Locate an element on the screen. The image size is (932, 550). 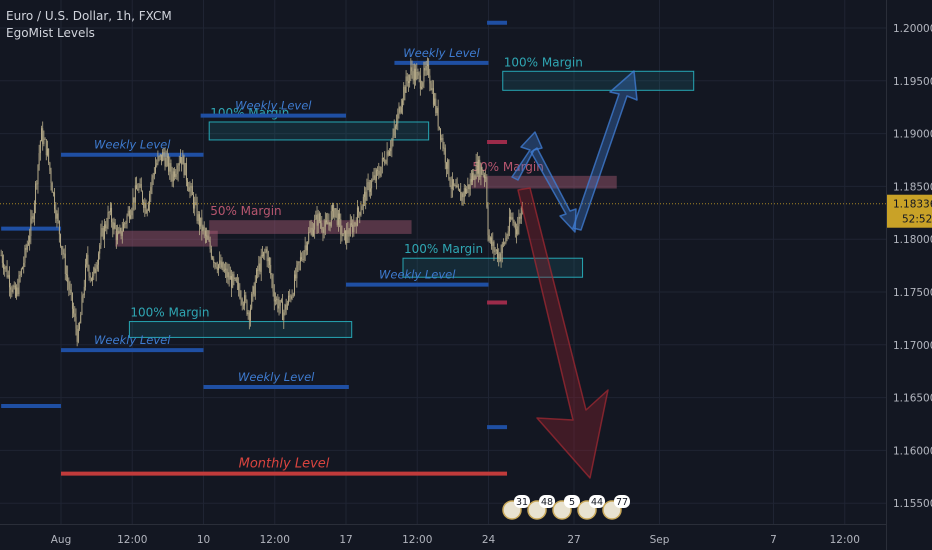
fifty-margin-zone is located at coordinates (166, 238).